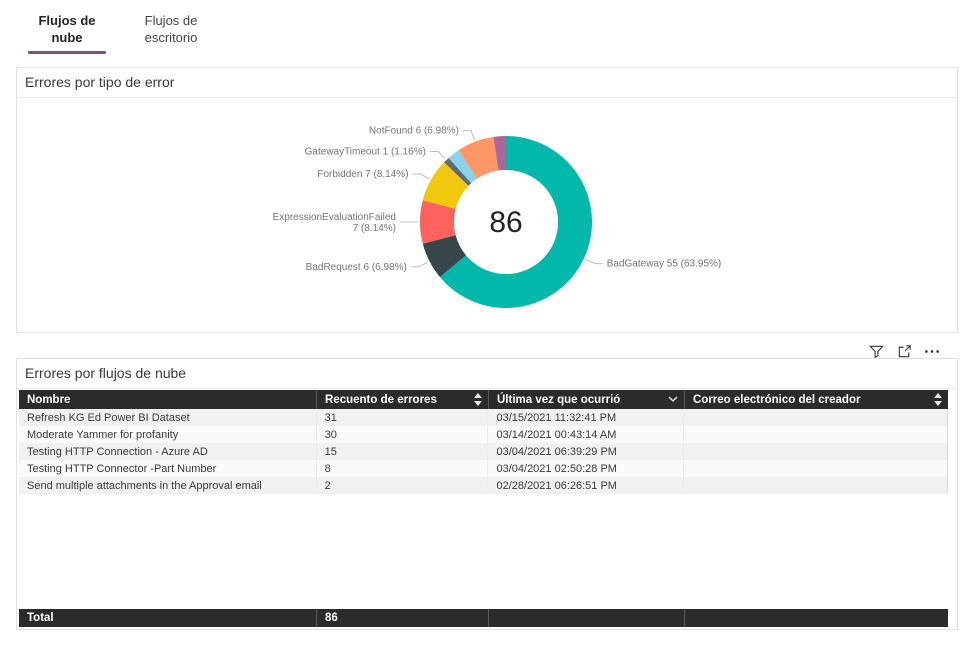 This screenshot has width=976, height=648. What do you see at coordinates (664, 264) in the screenshot?
I see `slice-label: BadGateway 55 (63.95%)` at bounding box center [664, 264].